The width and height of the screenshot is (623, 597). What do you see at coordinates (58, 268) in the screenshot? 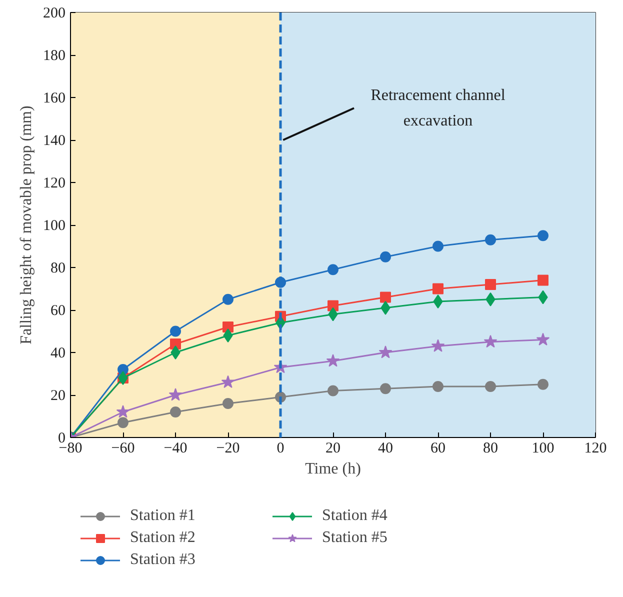
I see `y-tick-label: 80` at bounding box center [58, 268].